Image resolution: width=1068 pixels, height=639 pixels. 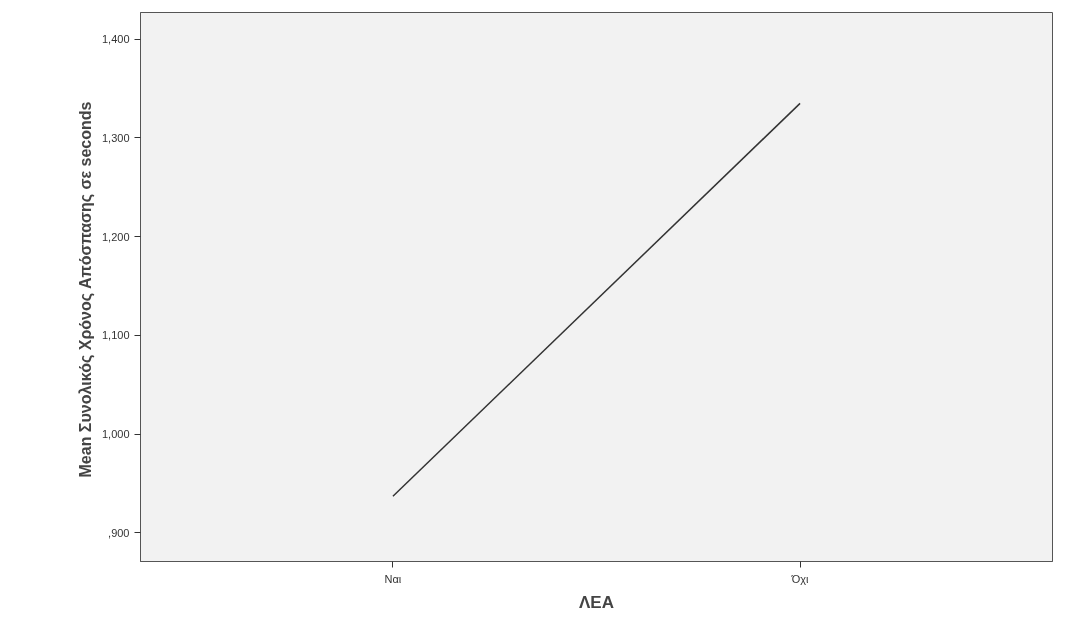 I want to click on x-axis-title: ΛΕΑ, so click(x=596, y=602).